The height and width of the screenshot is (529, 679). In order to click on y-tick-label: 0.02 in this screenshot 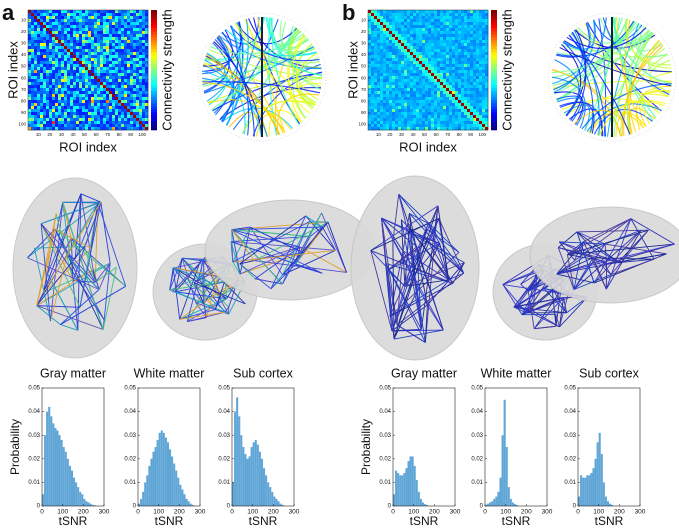, I will do `click(130, 459)`.